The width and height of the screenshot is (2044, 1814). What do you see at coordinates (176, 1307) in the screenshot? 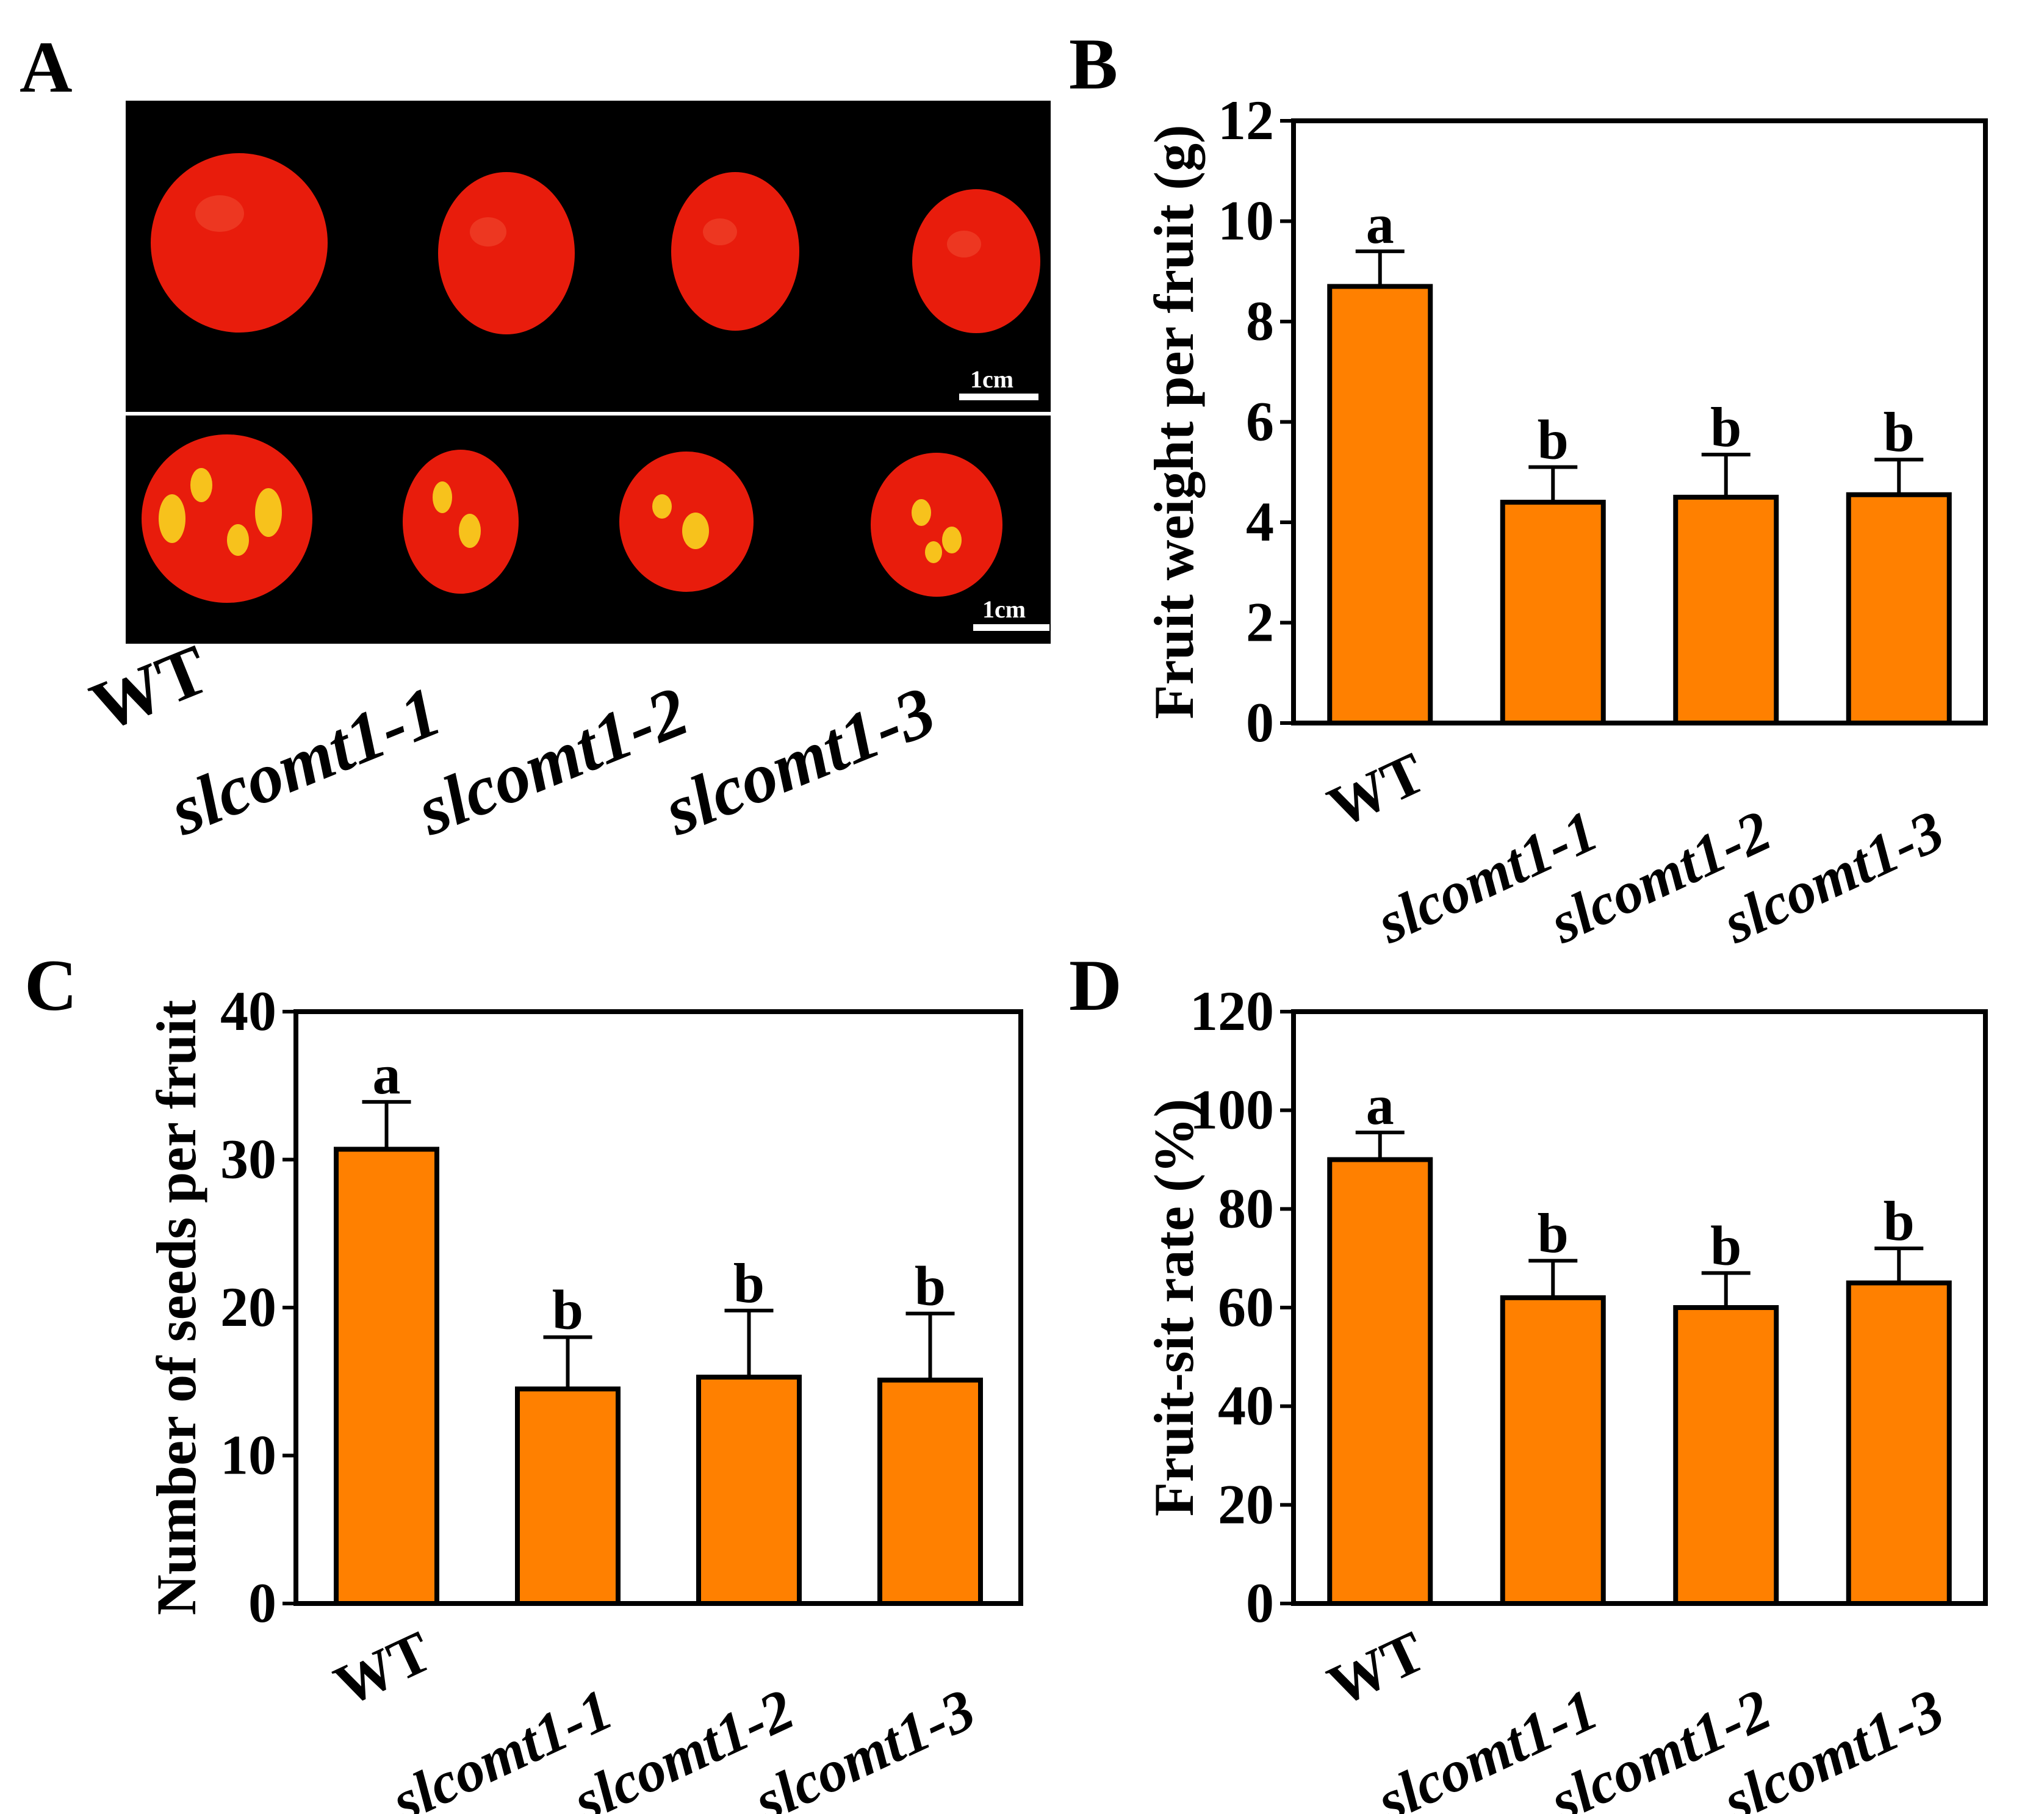
I see `y-axis-title: Number of seeds per fruit` at bounding box center [176, 1307].